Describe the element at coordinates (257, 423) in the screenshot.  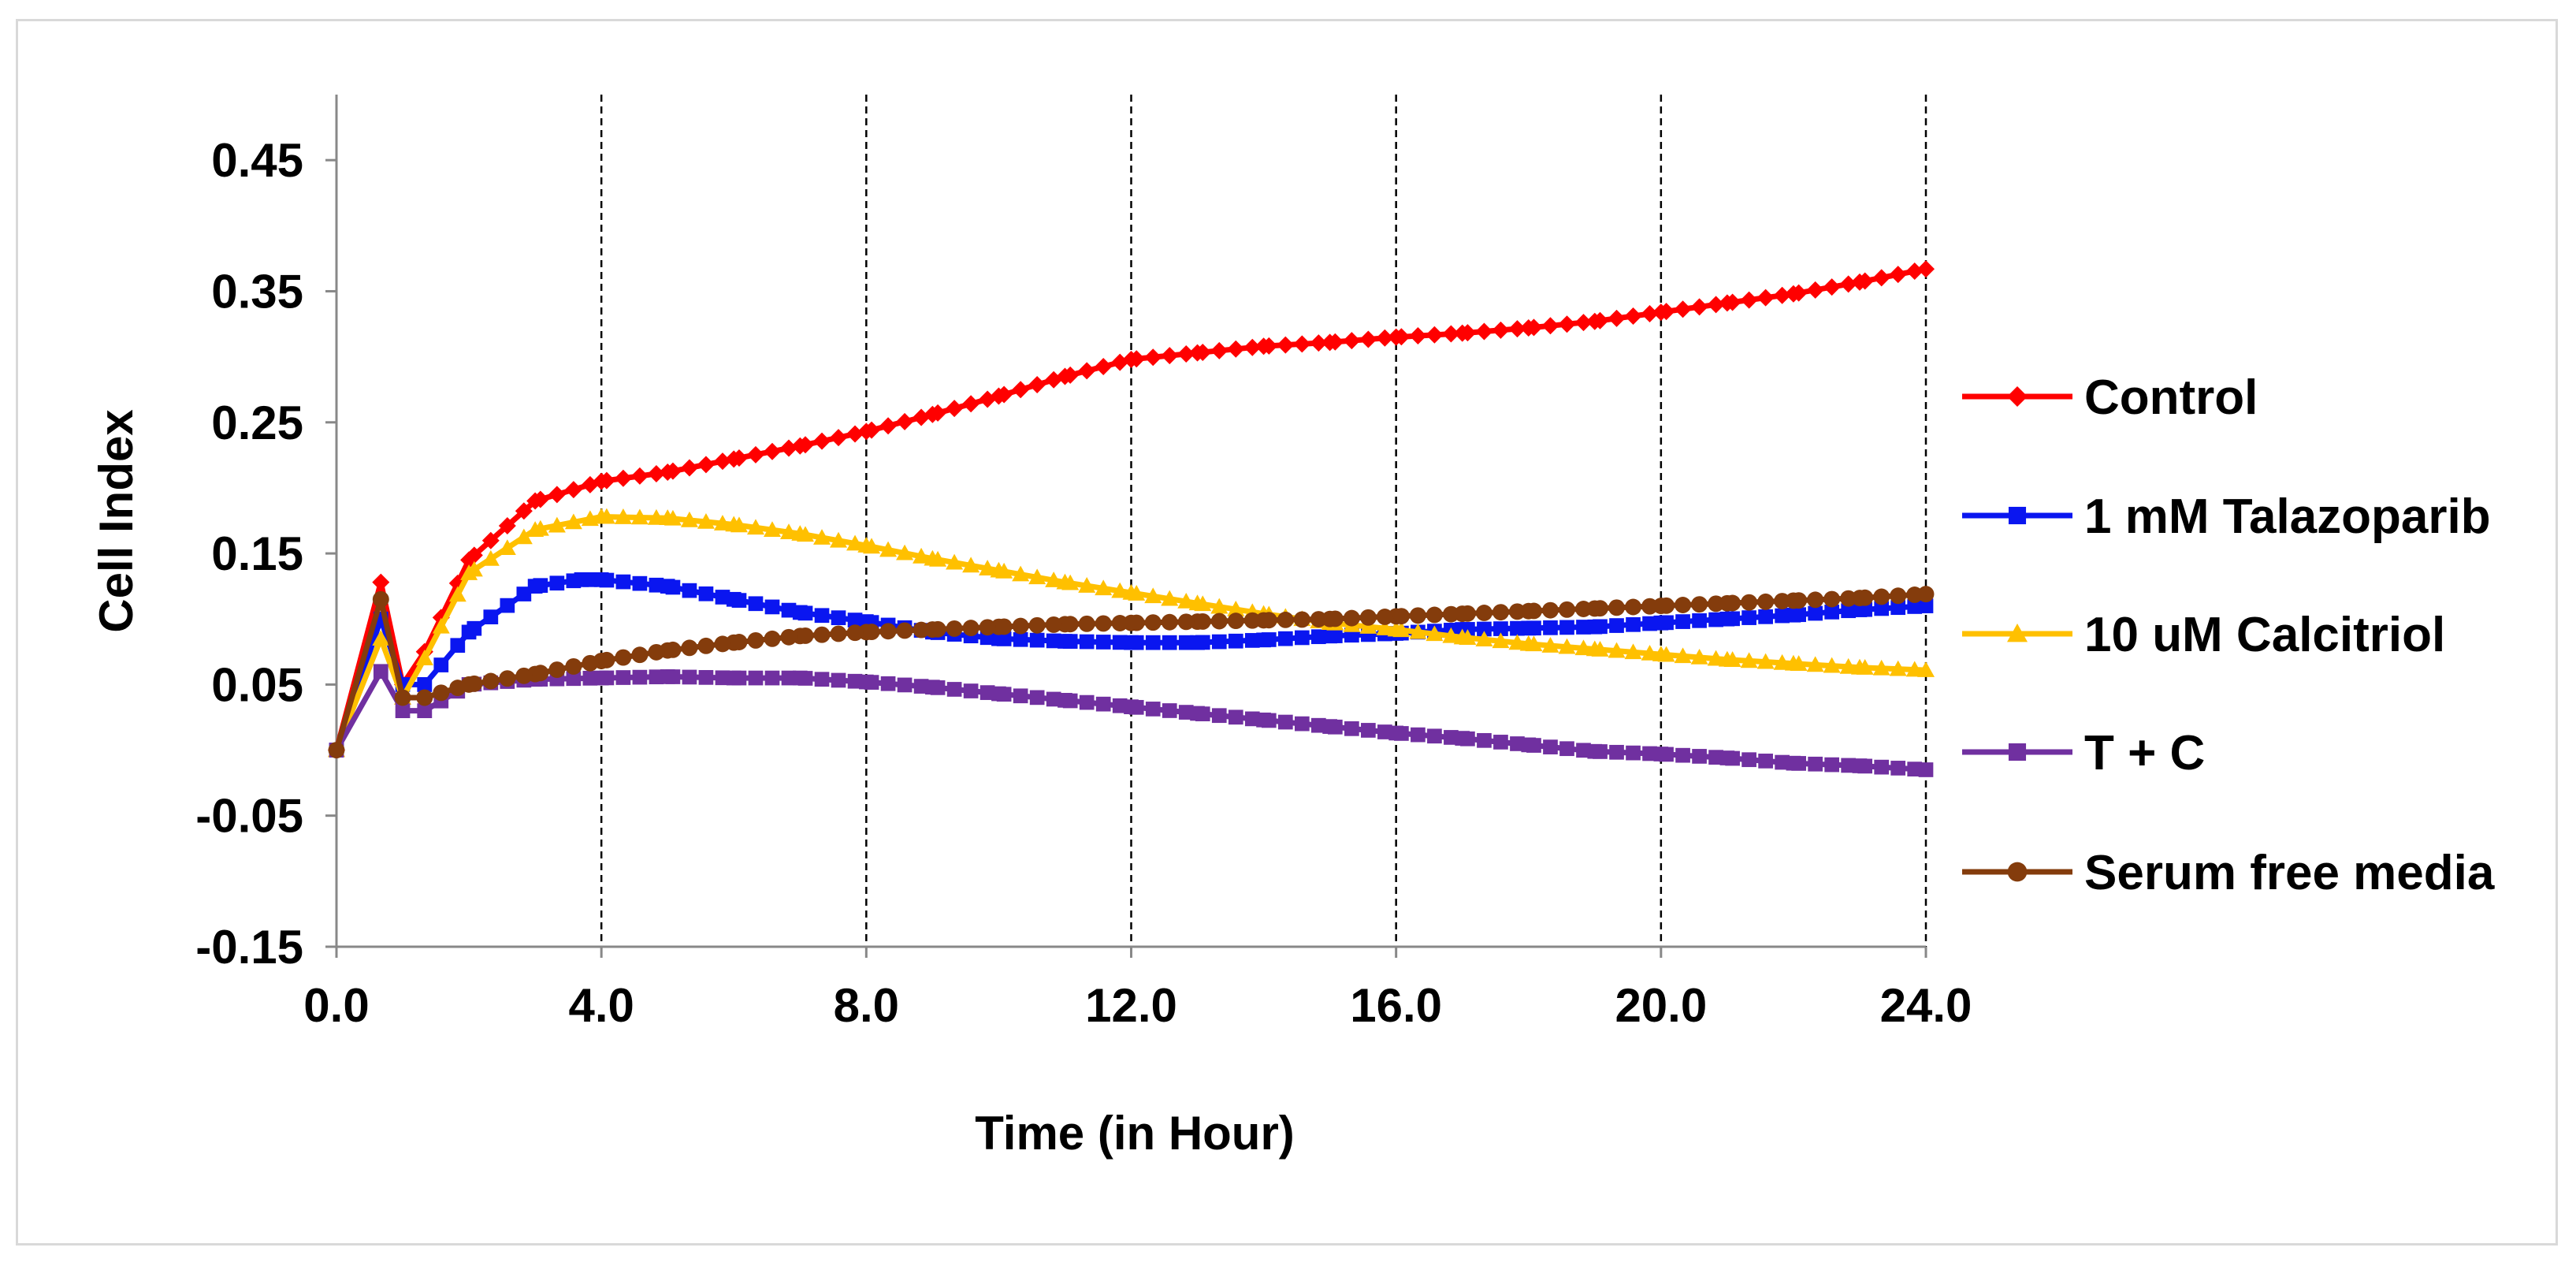
I see `y-tick-label: 0.25` at that location.